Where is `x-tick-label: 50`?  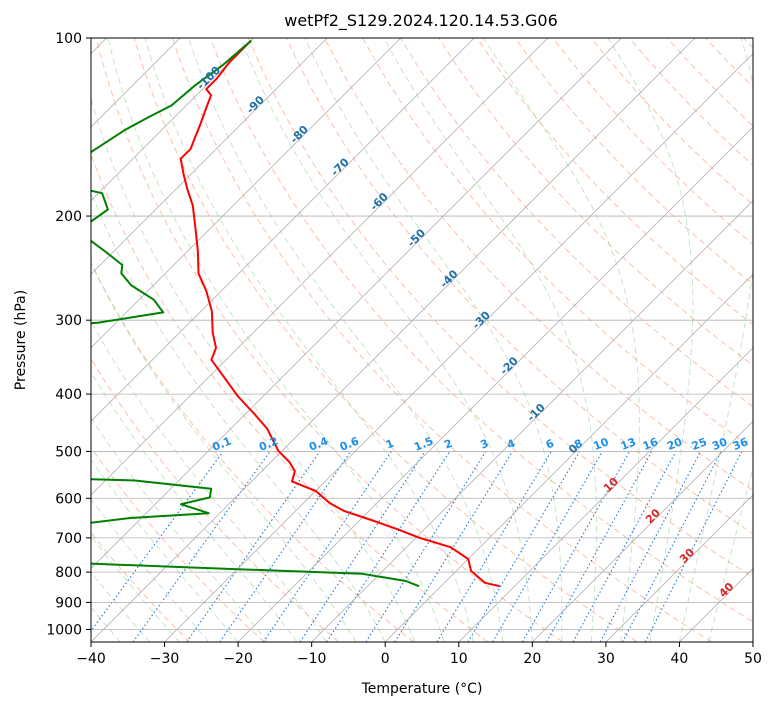 x-tick-label: 50 is located at coordinates (753, 659).